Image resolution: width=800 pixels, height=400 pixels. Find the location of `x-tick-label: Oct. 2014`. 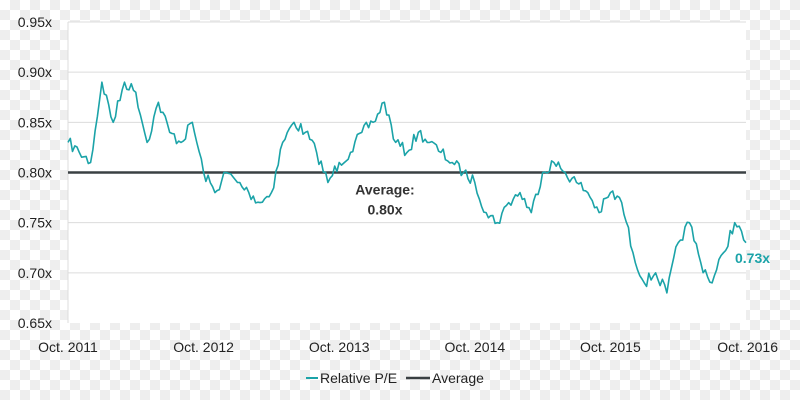

x-tick-label: Oct. 2014 is located at coordinates (474, 347).